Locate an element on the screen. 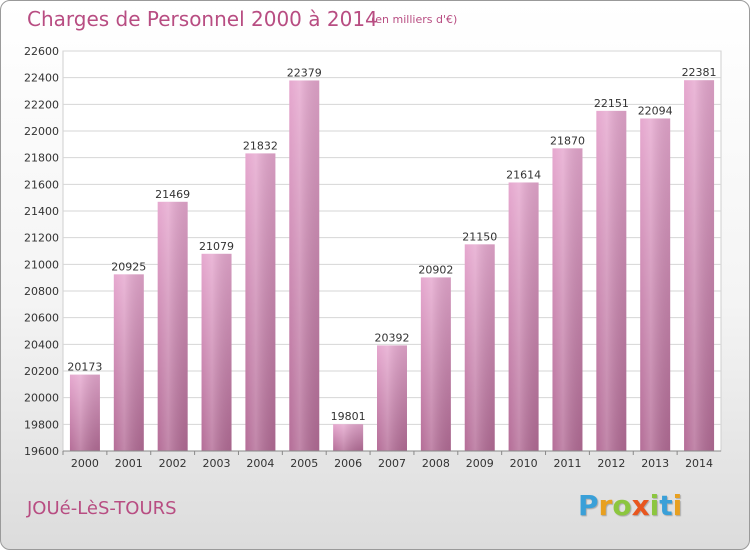 The height and width of the screenshot is (550, 750). x-tick-label: 2006 is located at coordinates (348, 463).